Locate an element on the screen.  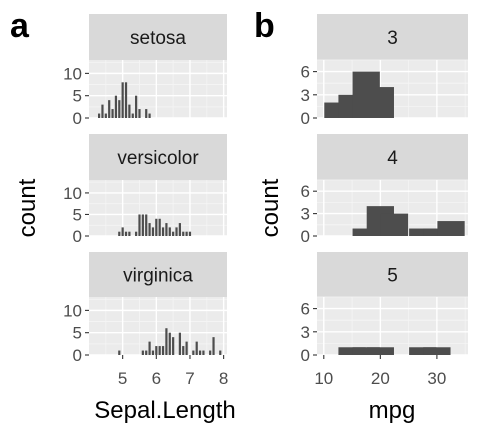
x-axis-title: Sepal.Length is located at coordinates (164, 410).